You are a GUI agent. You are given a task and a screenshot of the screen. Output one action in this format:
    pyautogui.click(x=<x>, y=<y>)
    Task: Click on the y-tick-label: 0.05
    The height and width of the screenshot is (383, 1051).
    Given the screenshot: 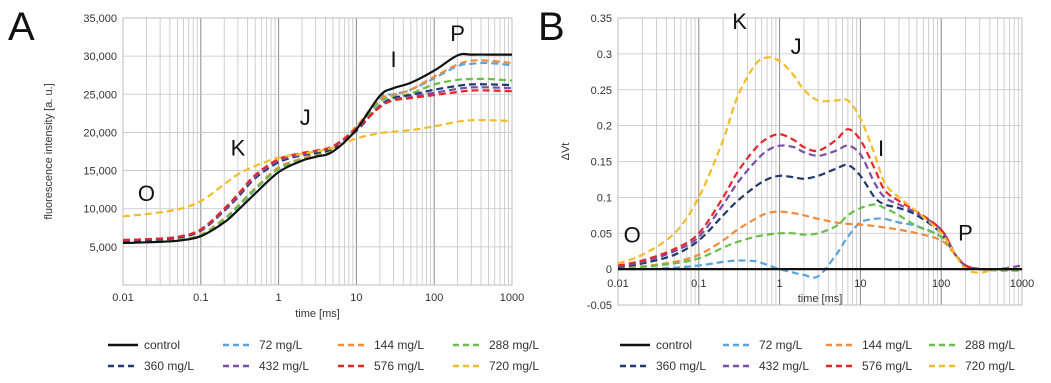 What is the action you would take?
    pyautogui.click(x=601, y=234)
    